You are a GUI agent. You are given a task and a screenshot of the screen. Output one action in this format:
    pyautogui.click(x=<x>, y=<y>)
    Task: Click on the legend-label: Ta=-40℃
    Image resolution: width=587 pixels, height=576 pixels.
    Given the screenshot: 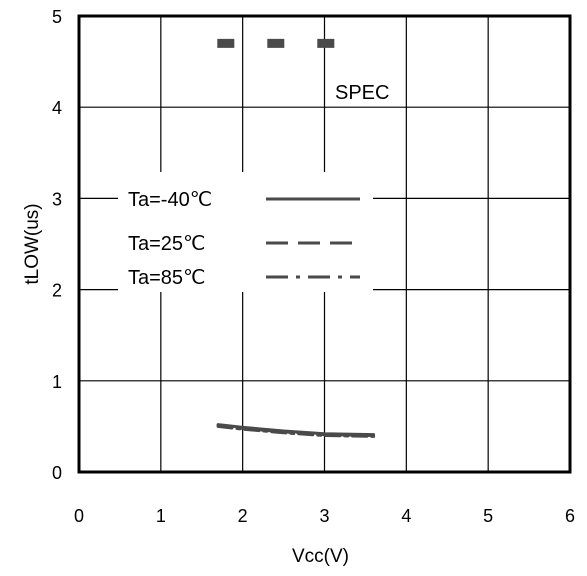 What is the action you would take?
    pyautogui.click(x=170, y=200)
    